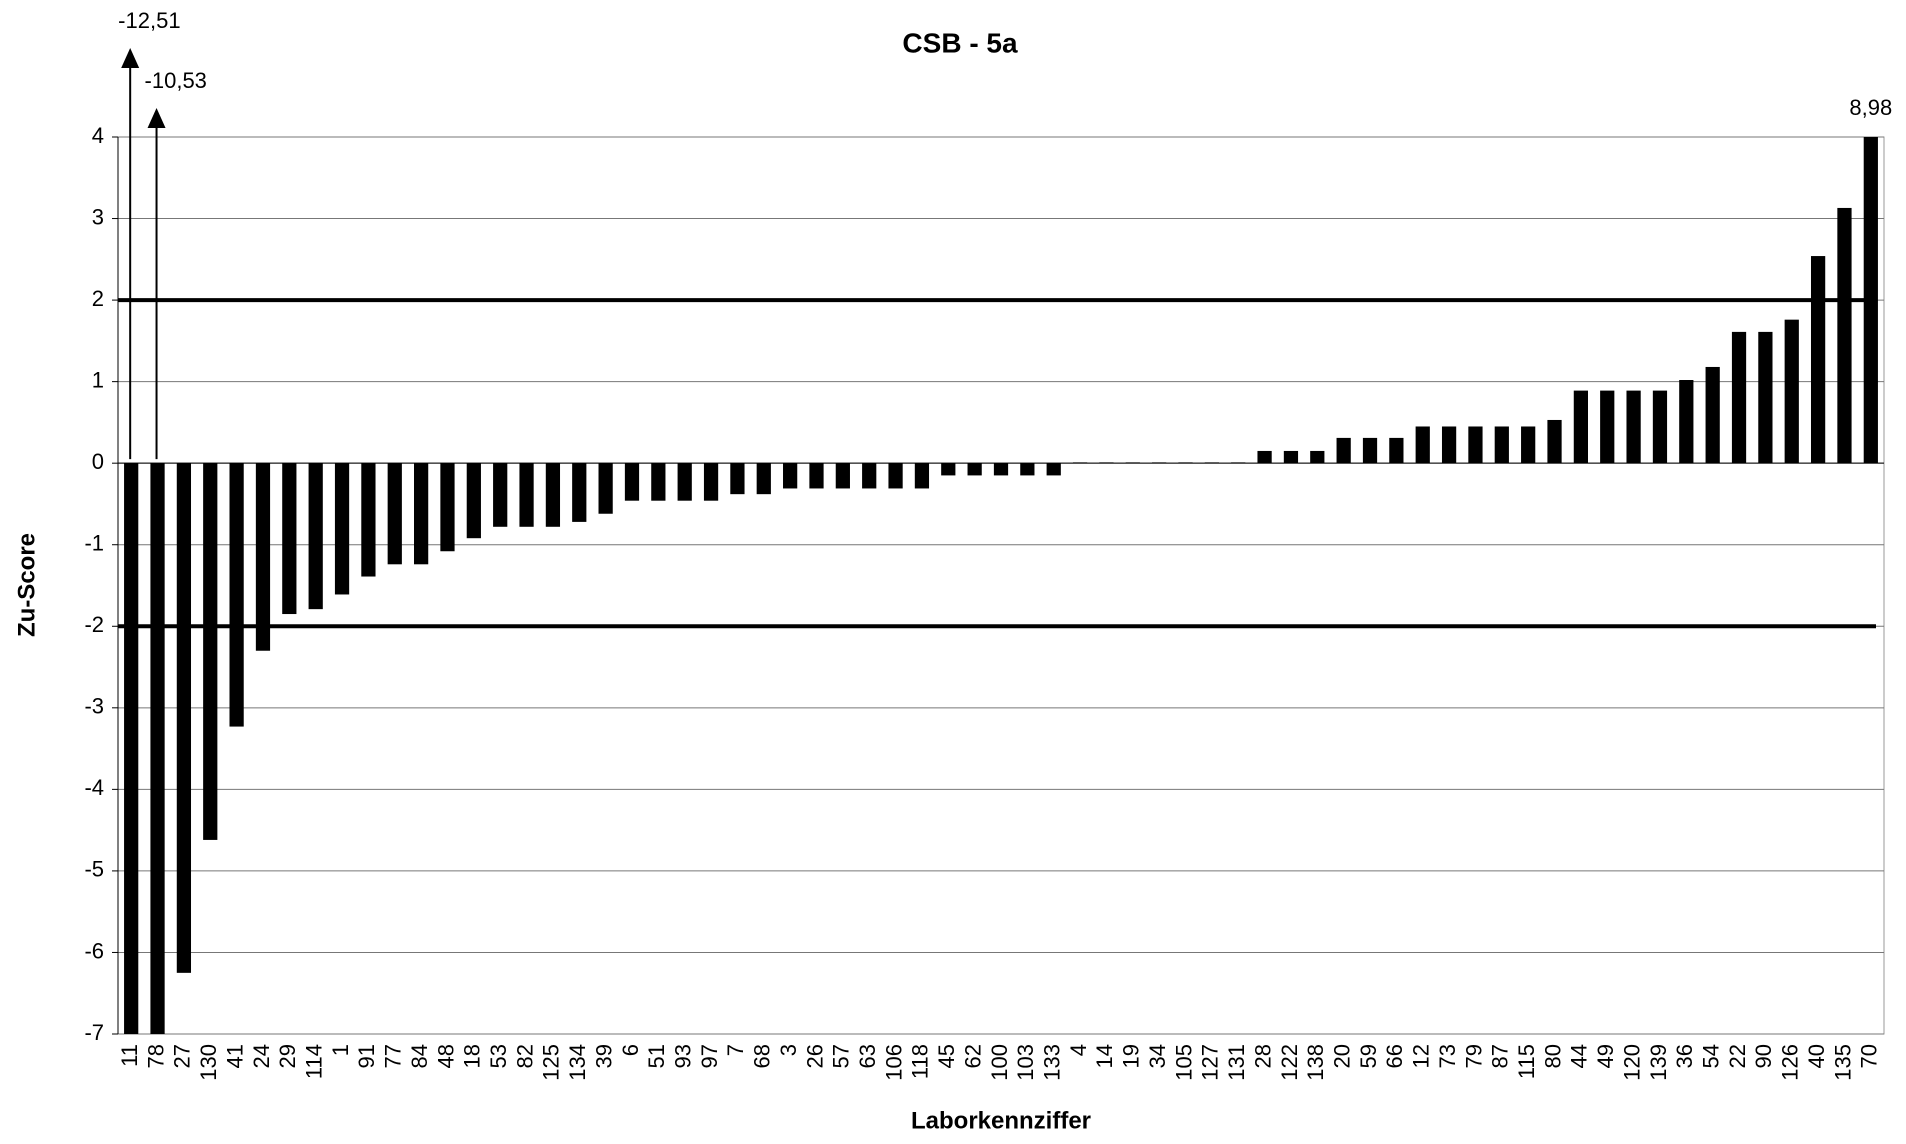 This screenshot has height=1144, width=1906. Describe the element at coordinates (1816, 1056) in the screenshot. I see `x-tick-label: 40` at that location.